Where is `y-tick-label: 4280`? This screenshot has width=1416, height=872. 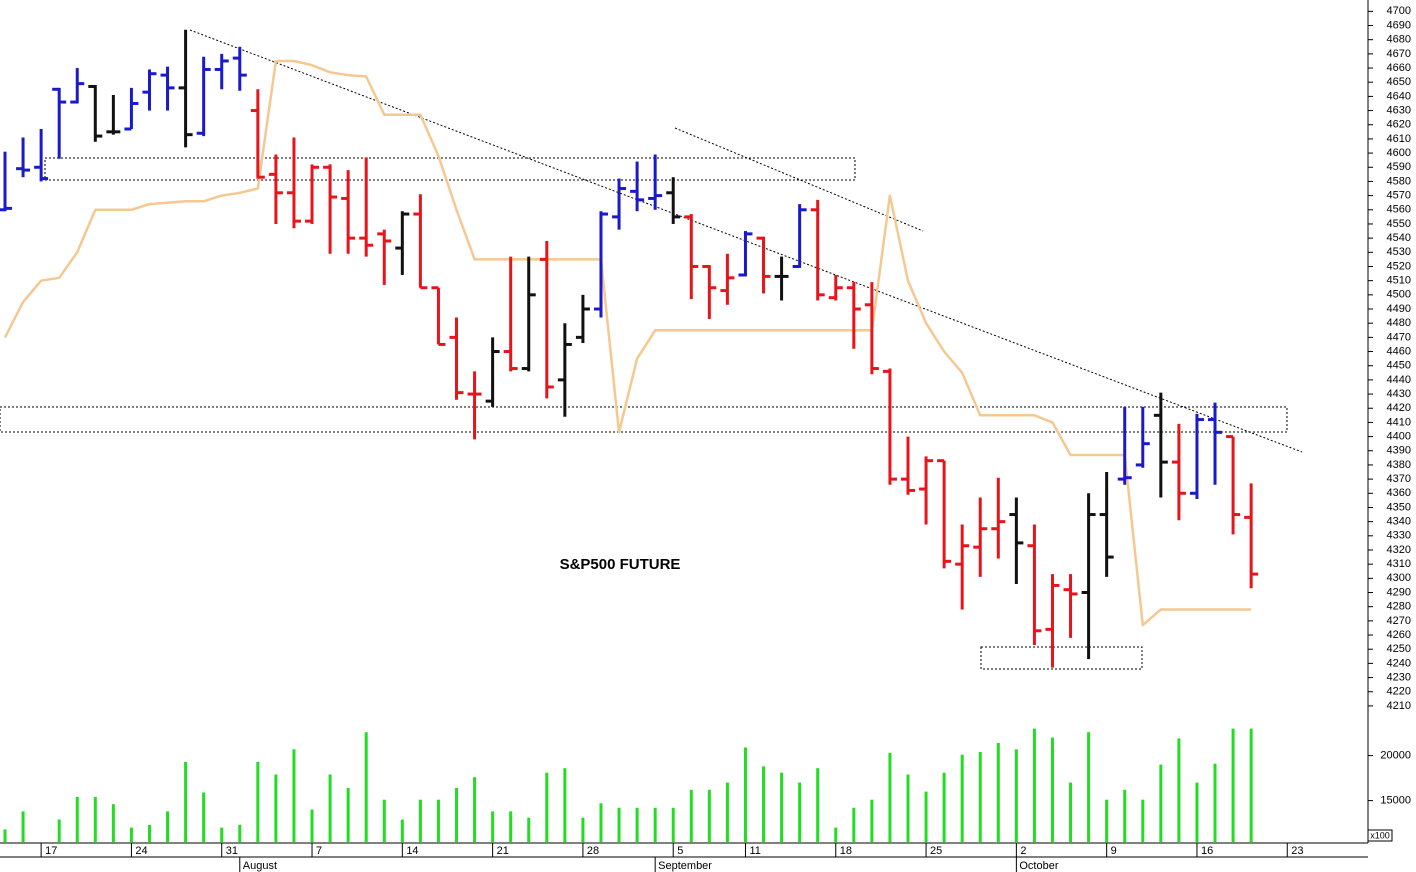
y-tick-label: 4280 is located at coordinates (1399, 607).